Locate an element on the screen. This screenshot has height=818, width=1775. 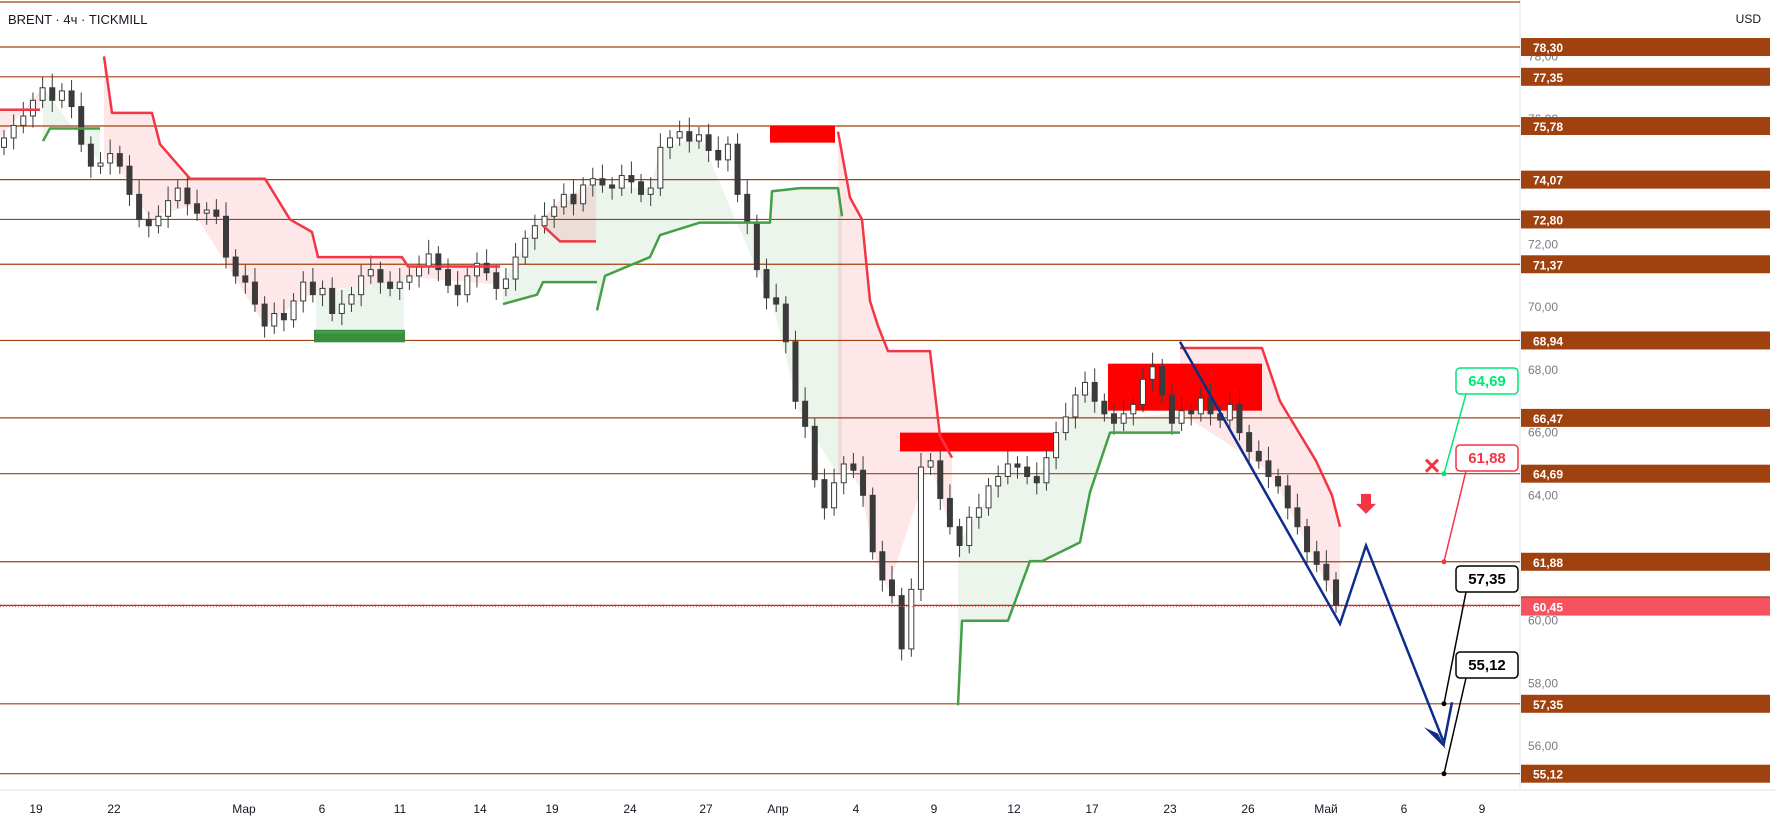
y-tick-label: 60,00 is located at coordinates (1543, 621).